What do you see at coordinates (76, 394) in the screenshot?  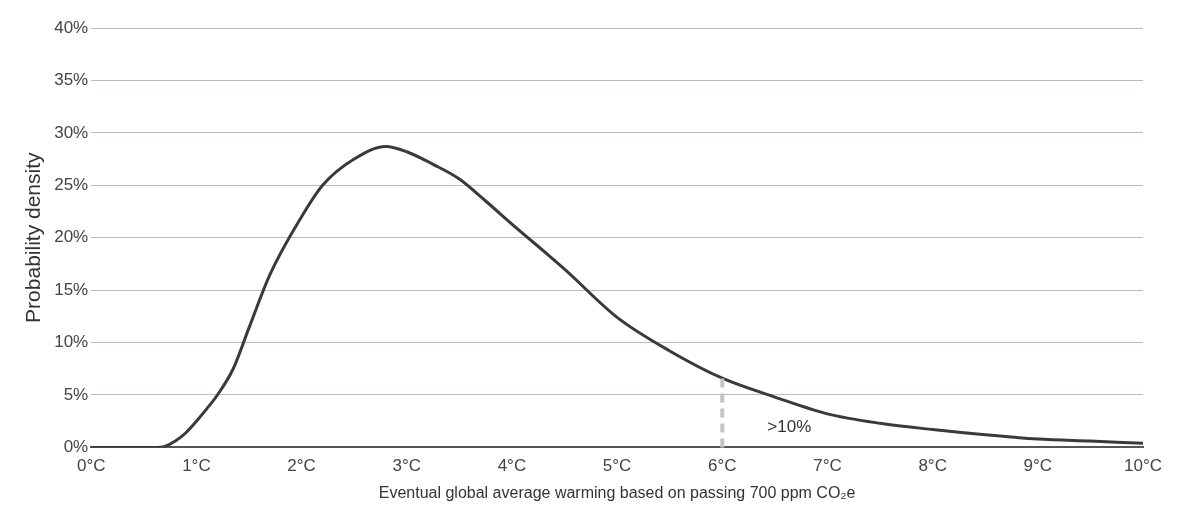 I see `y-tick-label: 5%` at bounding box center [76, 394].